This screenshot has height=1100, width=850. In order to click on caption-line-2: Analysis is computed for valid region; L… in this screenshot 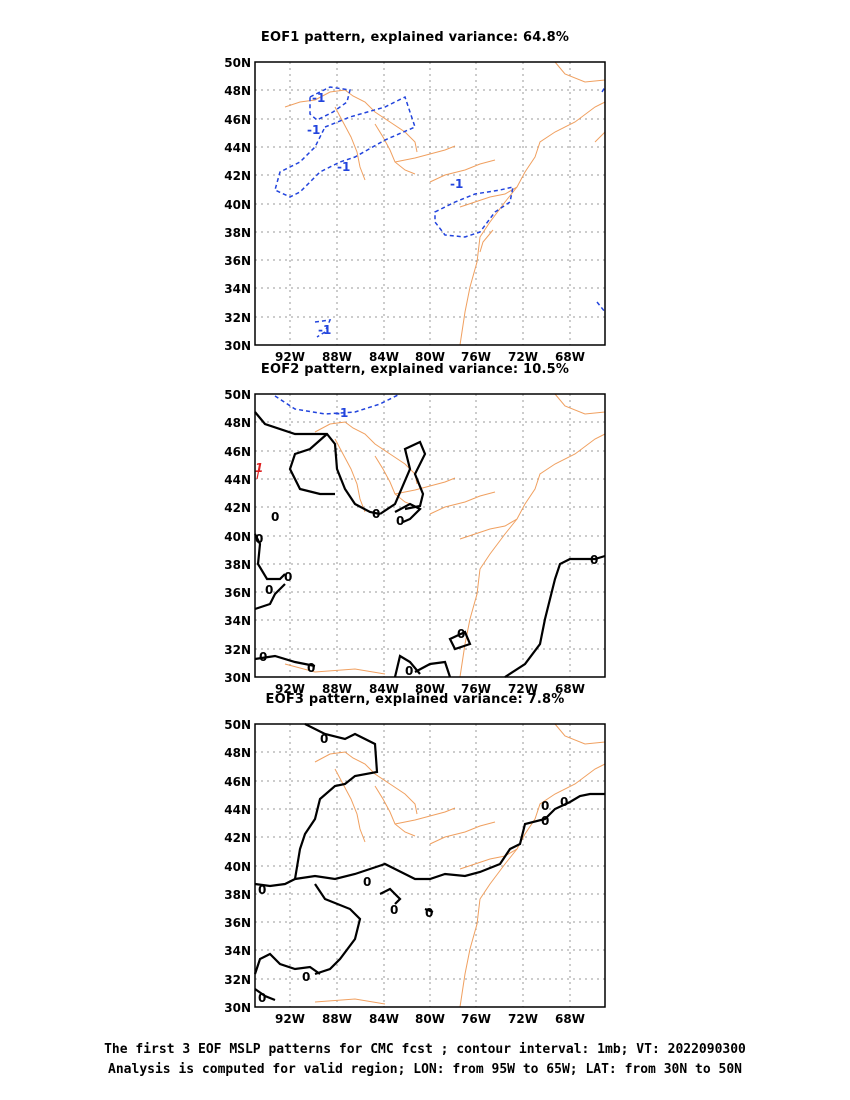, I will do `click(425, 1069)`.